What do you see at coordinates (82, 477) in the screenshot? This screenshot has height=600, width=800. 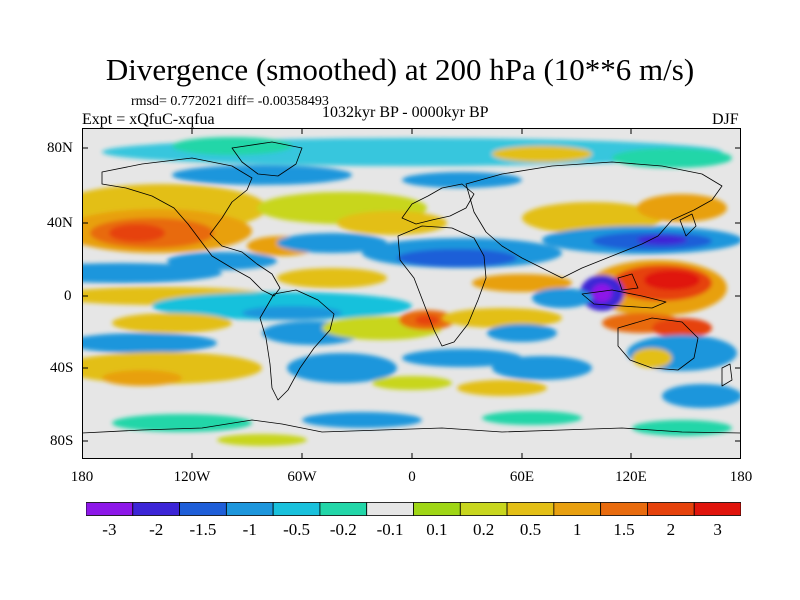 I see `lon-label-180w: 180` at bounding box center [82, 477].